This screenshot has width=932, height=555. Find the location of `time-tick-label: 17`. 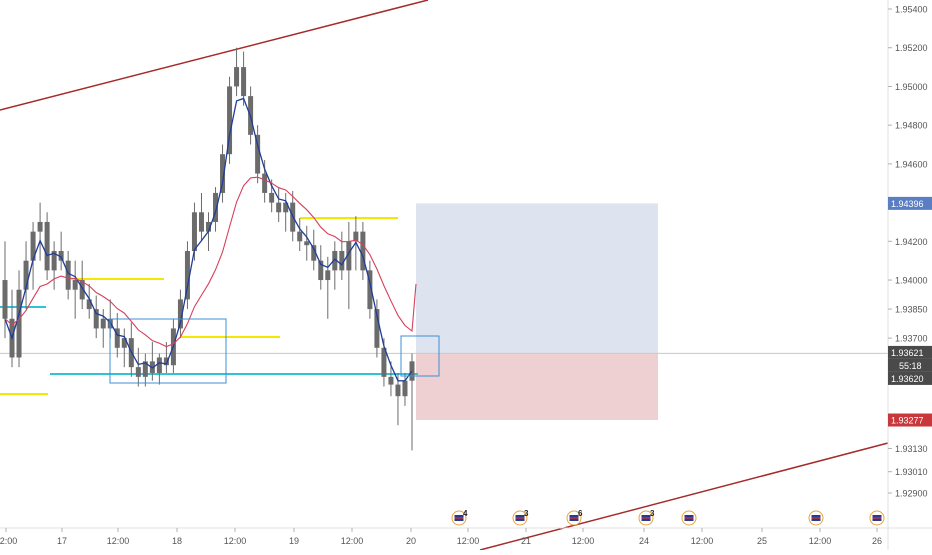

time-tick-label: 17 is located at coordinates (62, 541).